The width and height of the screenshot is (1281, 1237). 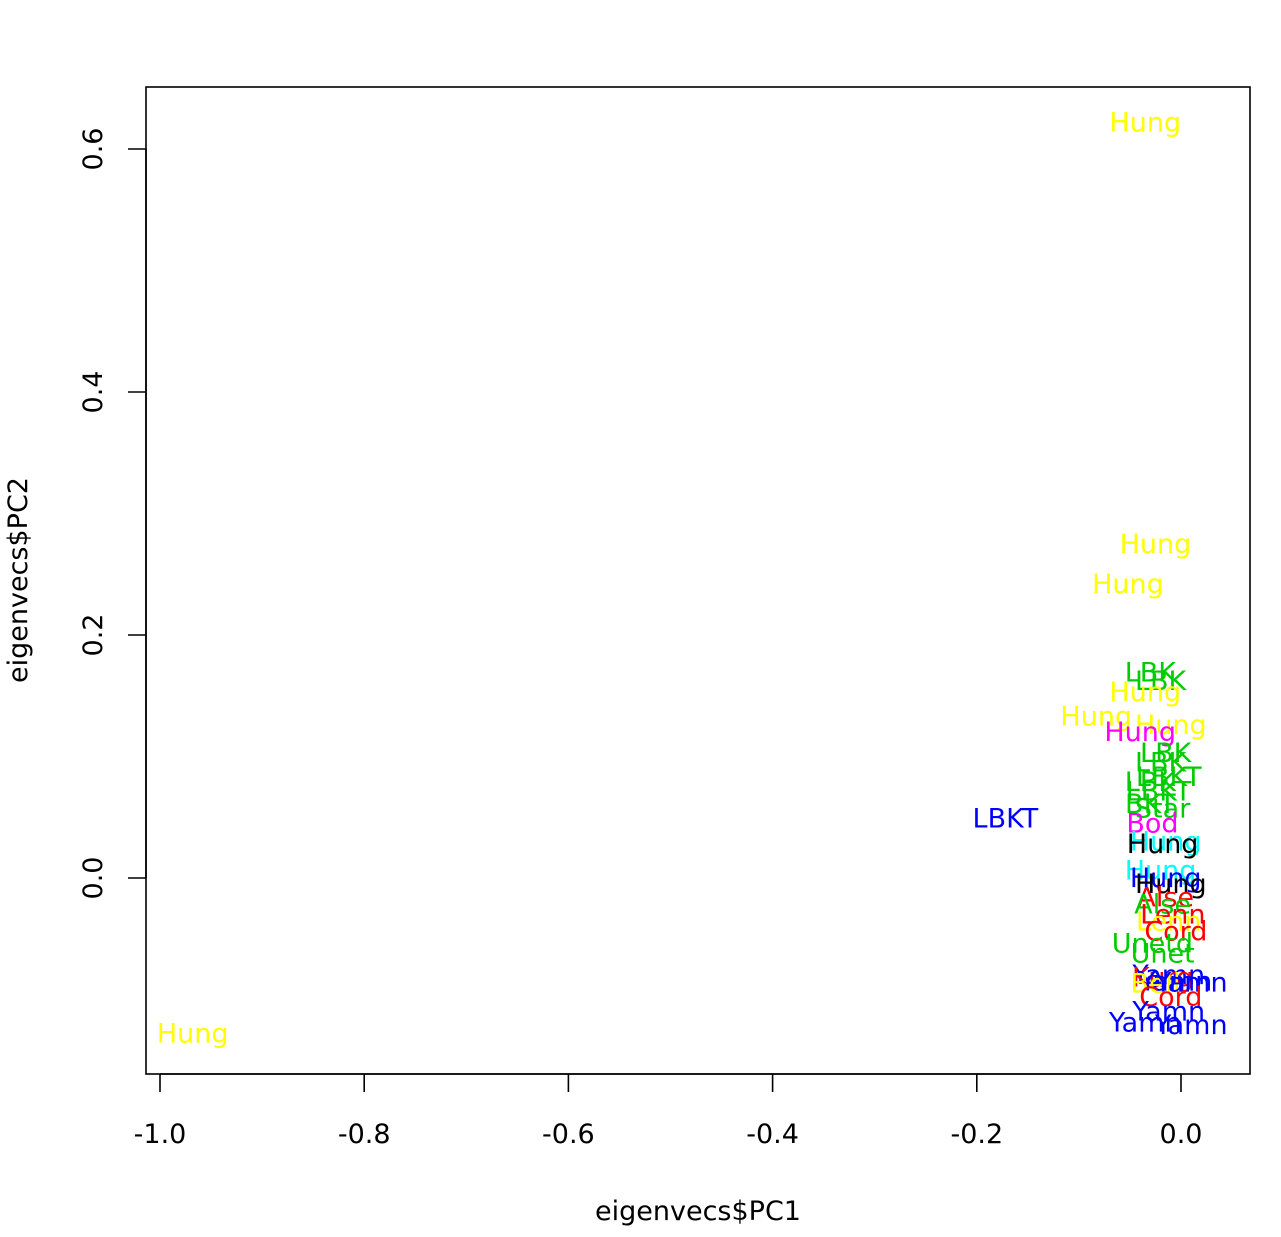 I want to click on point-label: Unetd, so click(x=1152, y=944).